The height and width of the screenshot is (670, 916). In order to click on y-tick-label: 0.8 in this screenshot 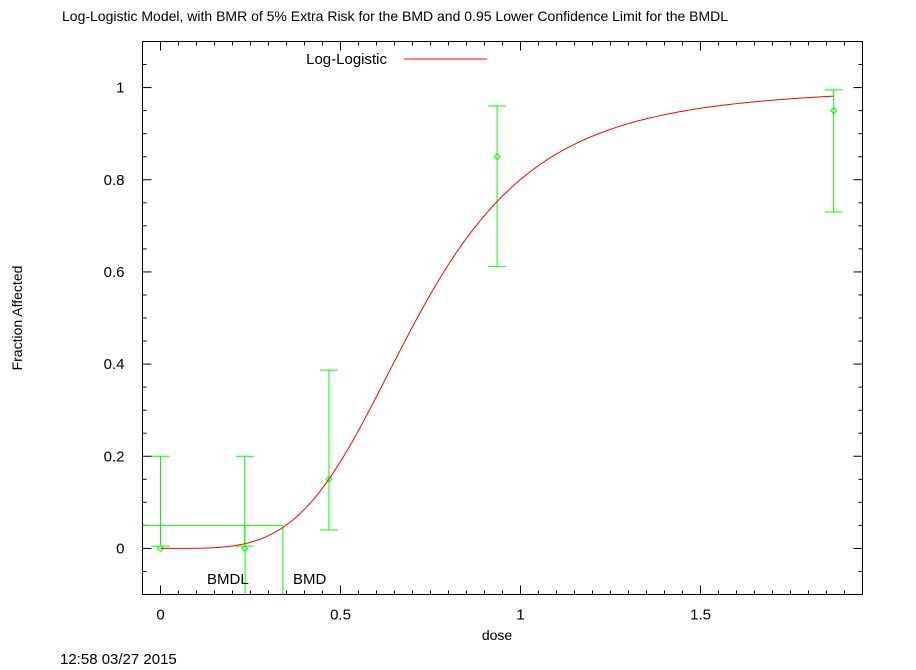, I will do `click(114, 180)`.